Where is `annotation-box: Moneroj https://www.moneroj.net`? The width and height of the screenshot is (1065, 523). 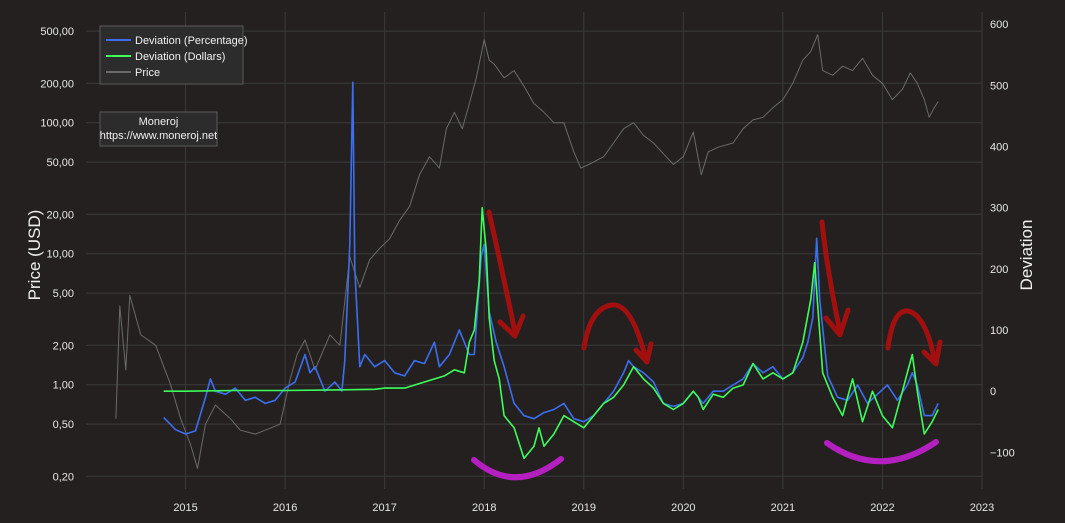 annotation-box: Moneroj https://www.moneroj.net is located at coordinates (158, 129).